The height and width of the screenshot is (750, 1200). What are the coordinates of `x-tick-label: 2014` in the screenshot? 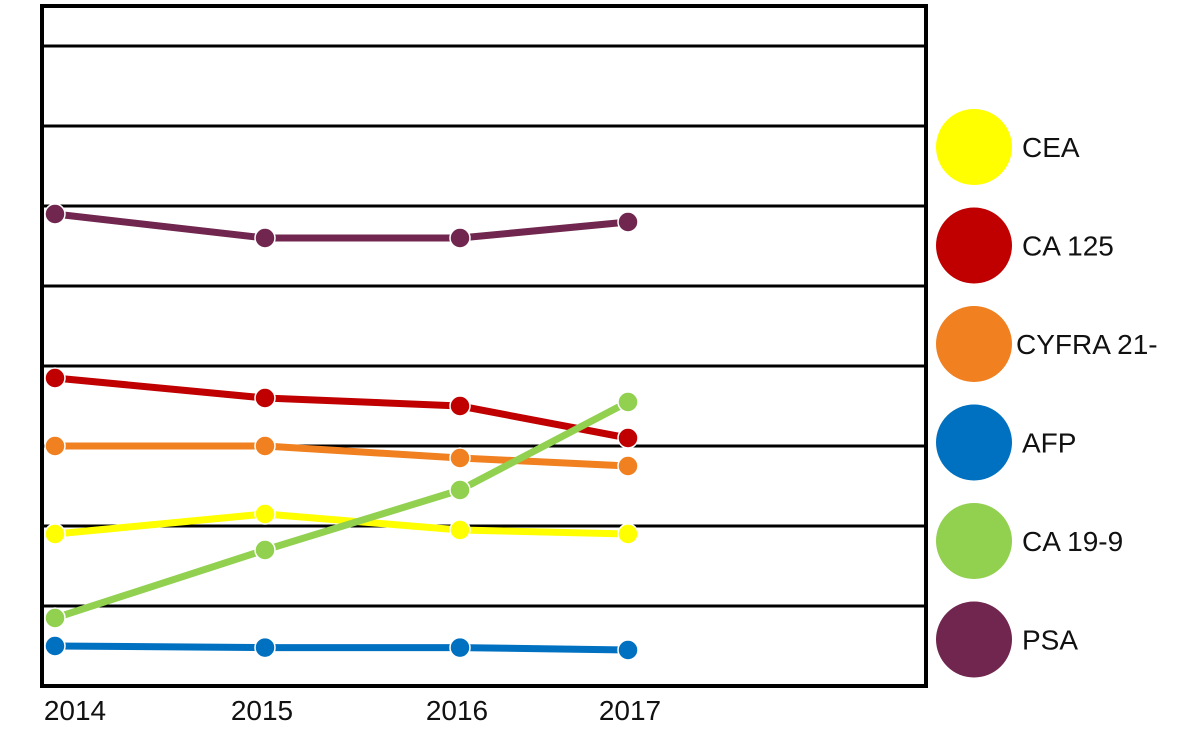 It's located at (75, 710).